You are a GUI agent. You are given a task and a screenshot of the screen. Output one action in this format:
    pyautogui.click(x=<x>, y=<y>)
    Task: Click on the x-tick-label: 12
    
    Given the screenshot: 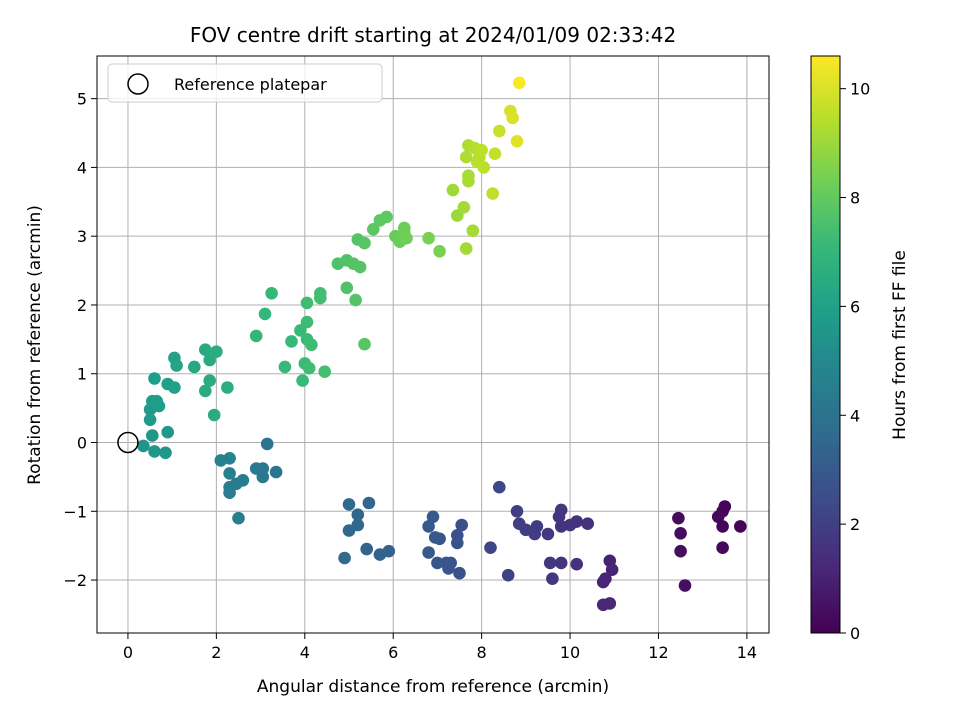 What is the action you would take?
    pyautogui.click(x=658, y=652)
    